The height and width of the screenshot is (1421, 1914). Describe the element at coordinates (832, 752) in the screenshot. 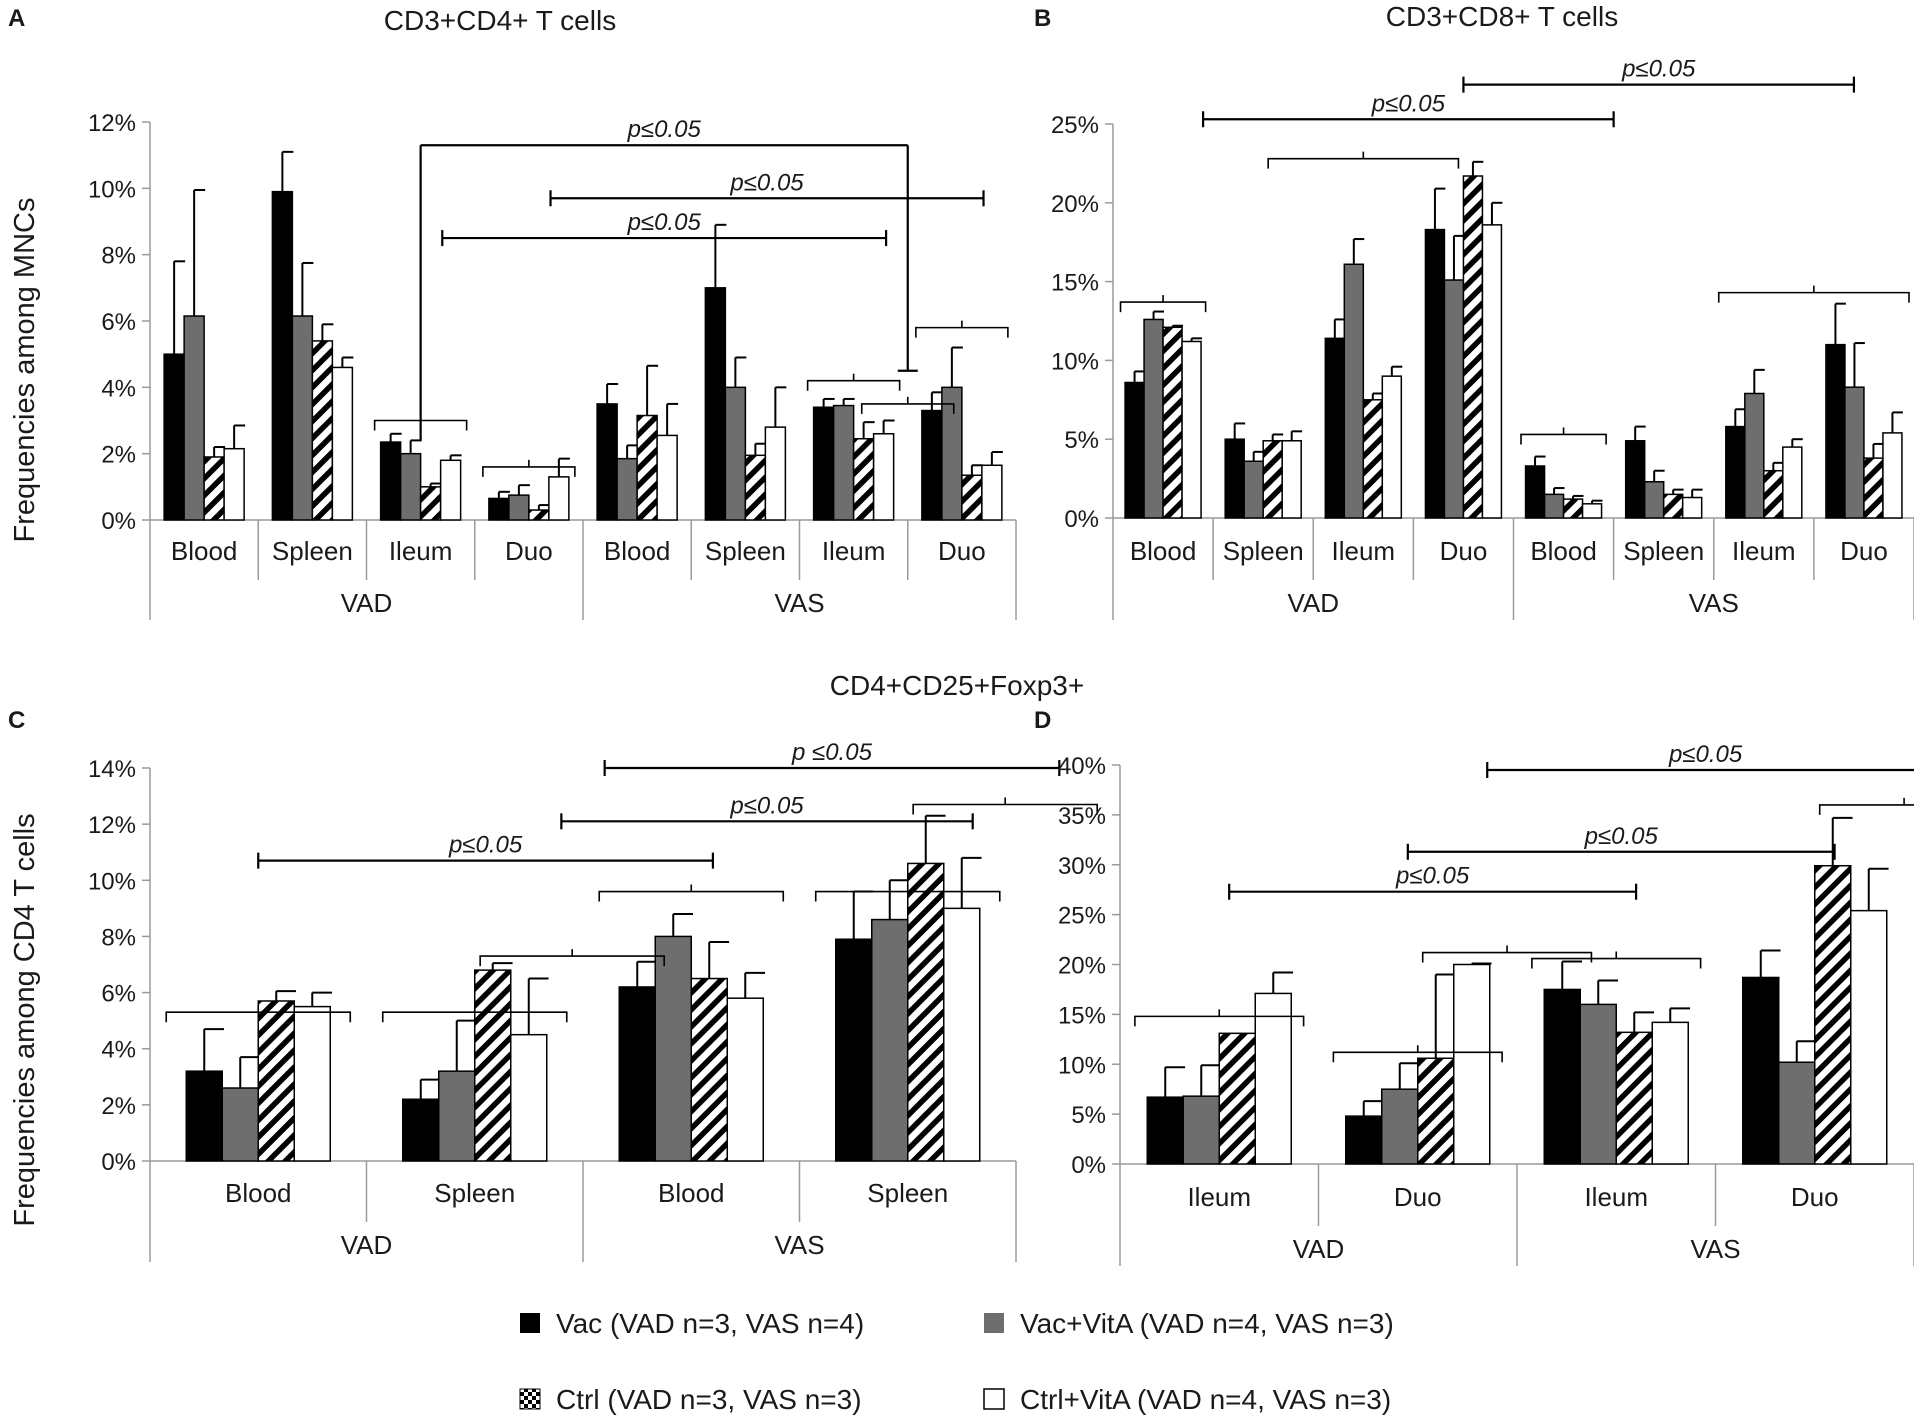

I see `panel-c-p-value-label: p ≤0.05` at that location.